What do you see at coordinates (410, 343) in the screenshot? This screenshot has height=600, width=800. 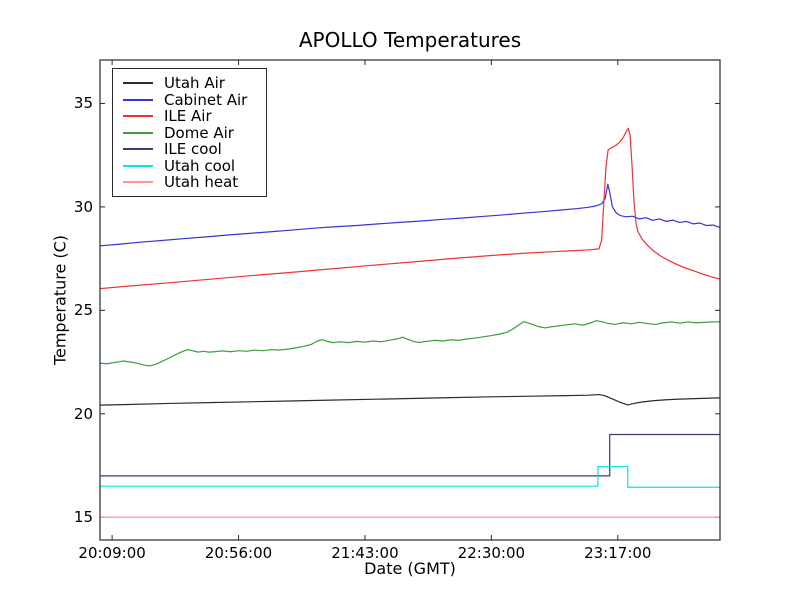 I see `series-line-dome-air` at bounding box center [410, 343].